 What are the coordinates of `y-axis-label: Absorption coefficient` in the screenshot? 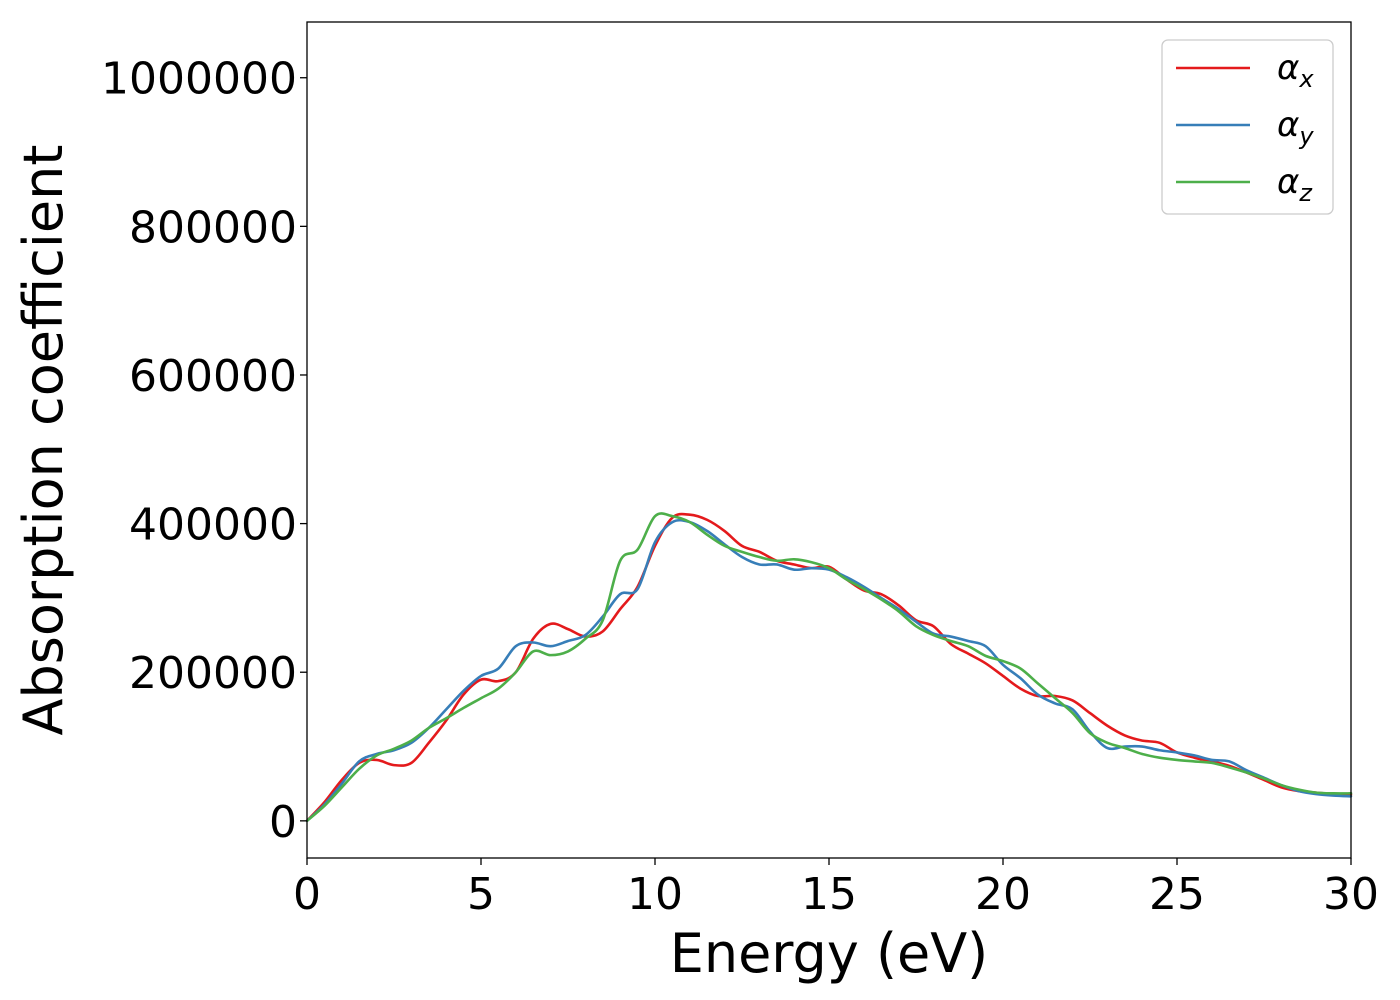 It's located at (43, 440).